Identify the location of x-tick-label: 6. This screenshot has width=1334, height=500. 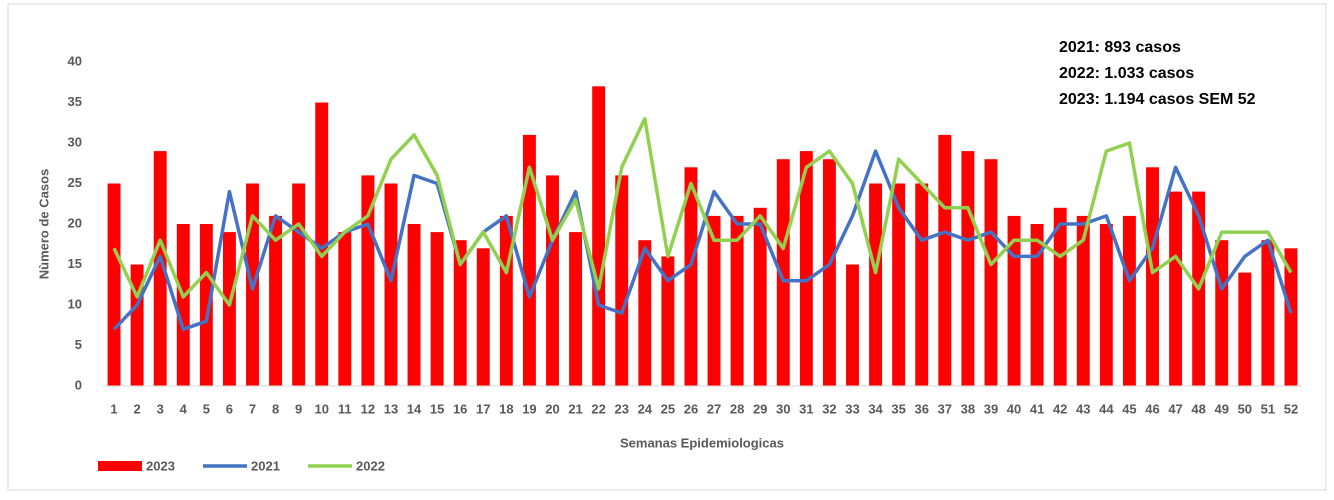
(229, 408).